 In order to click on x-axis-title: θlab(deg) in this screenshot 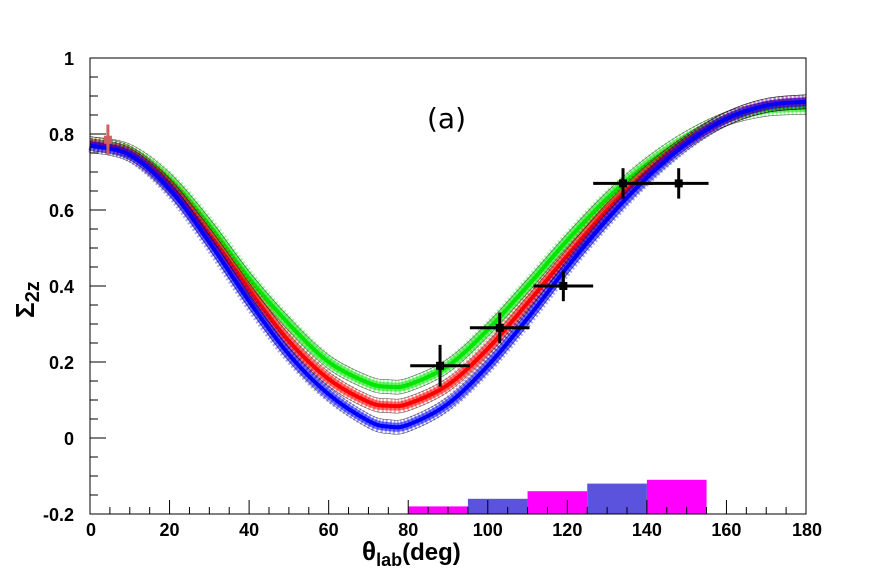, I will do `click(411, 553)`.